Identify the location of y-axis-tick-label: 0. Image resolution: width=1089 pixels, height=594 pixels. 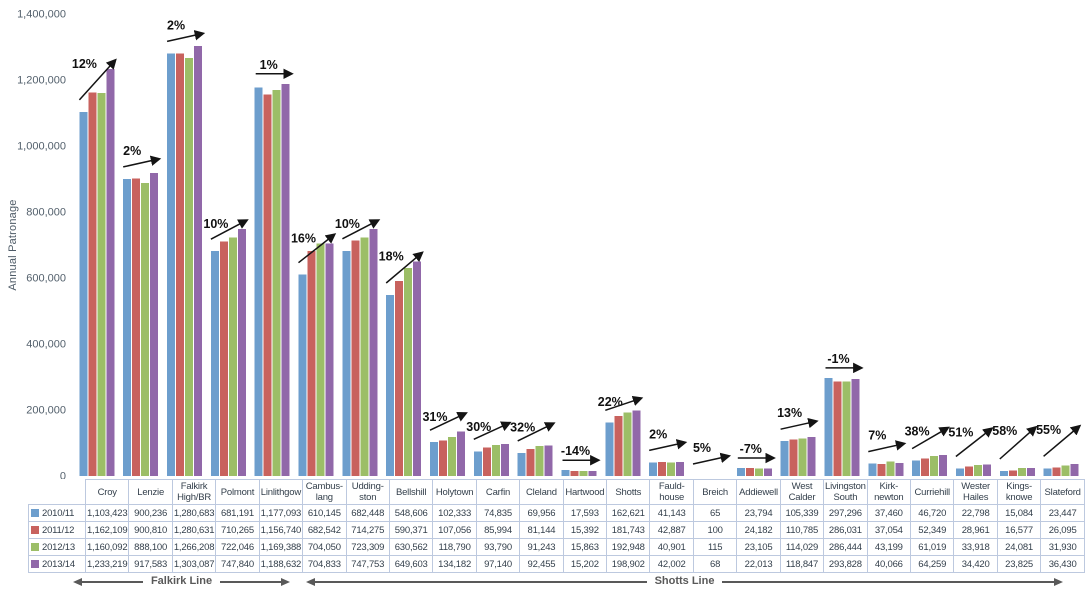
(63, 477).